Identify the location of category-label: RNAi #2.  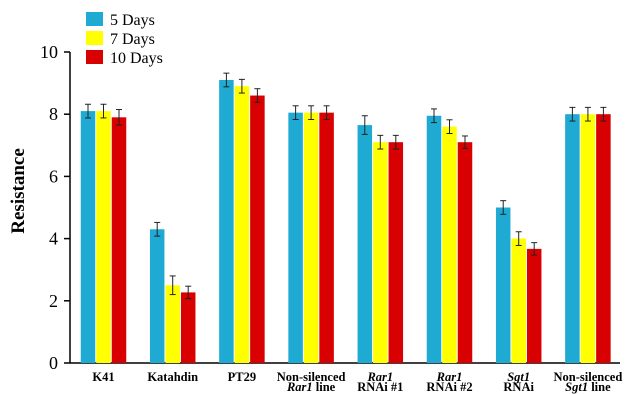
(449, 387).